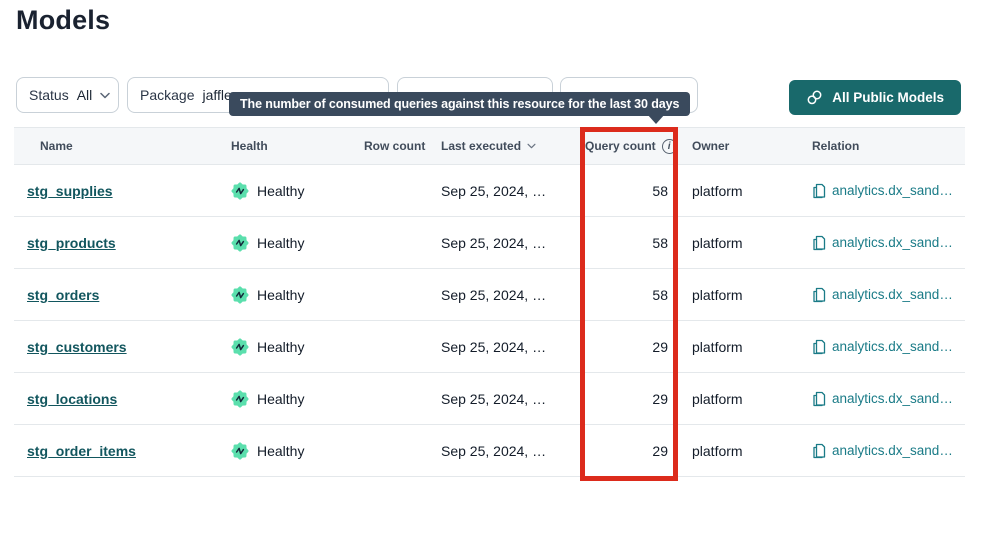  I want to click on model-name-link: stg_customers, so click(77, 346).